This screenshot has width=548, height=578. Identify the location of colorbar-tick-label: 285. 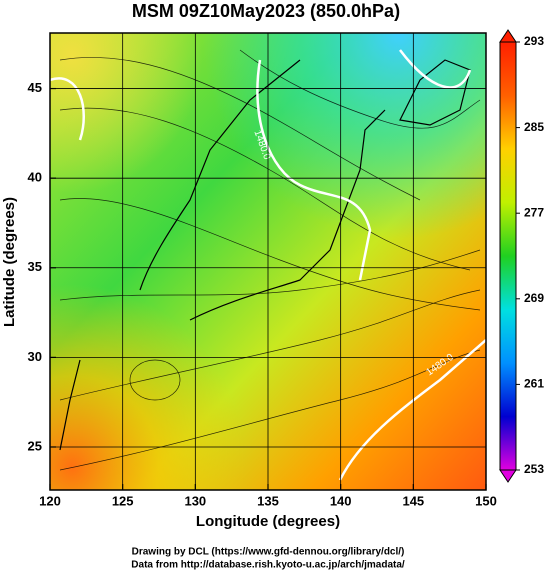
(534, 127).